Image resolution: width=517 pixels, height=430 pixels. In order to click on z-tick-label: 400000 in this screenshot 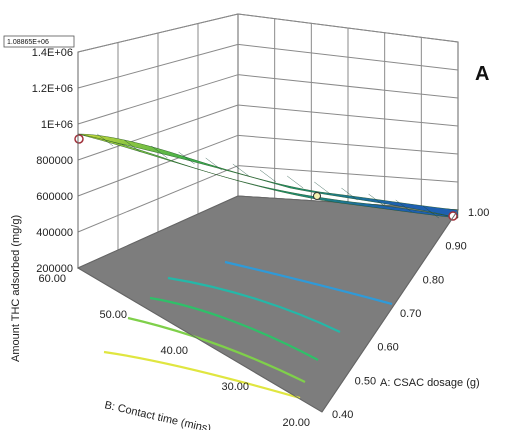, I will do `click(54, 233)`.